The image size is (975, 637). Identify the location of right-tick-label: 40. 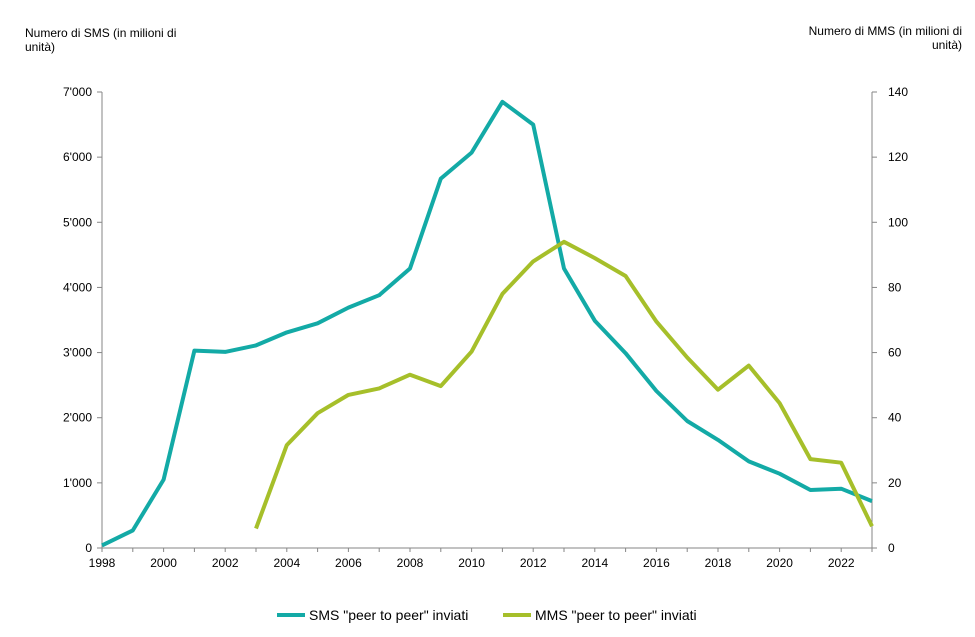
(895, 418).